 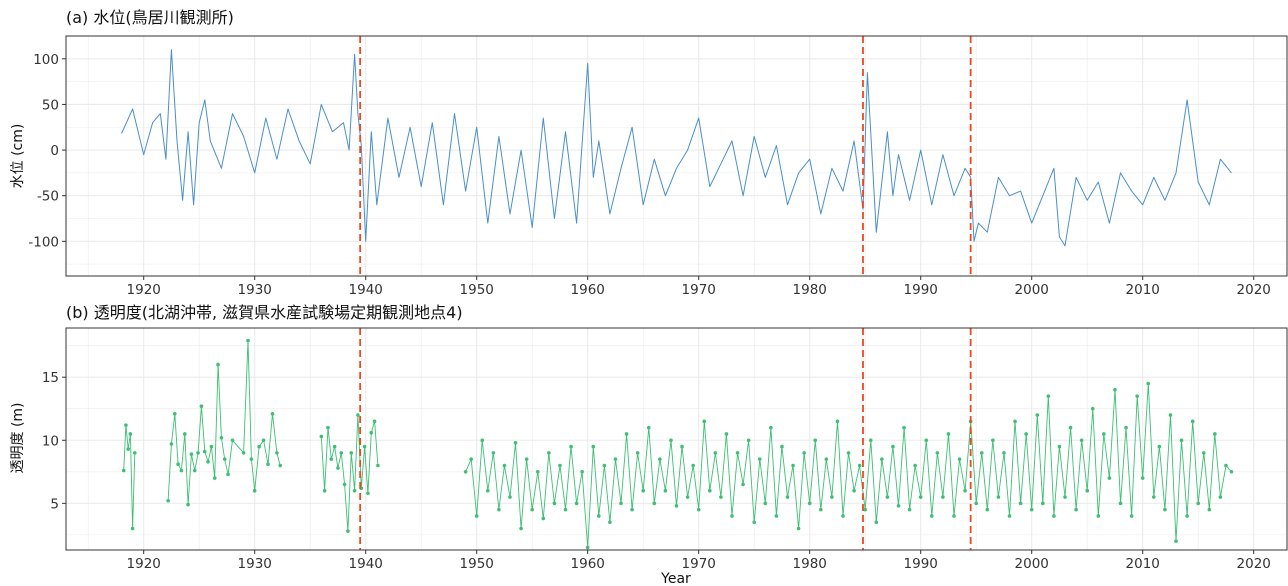 I want to click on x-tick-label: 2000, so click(x=1032, y=290).